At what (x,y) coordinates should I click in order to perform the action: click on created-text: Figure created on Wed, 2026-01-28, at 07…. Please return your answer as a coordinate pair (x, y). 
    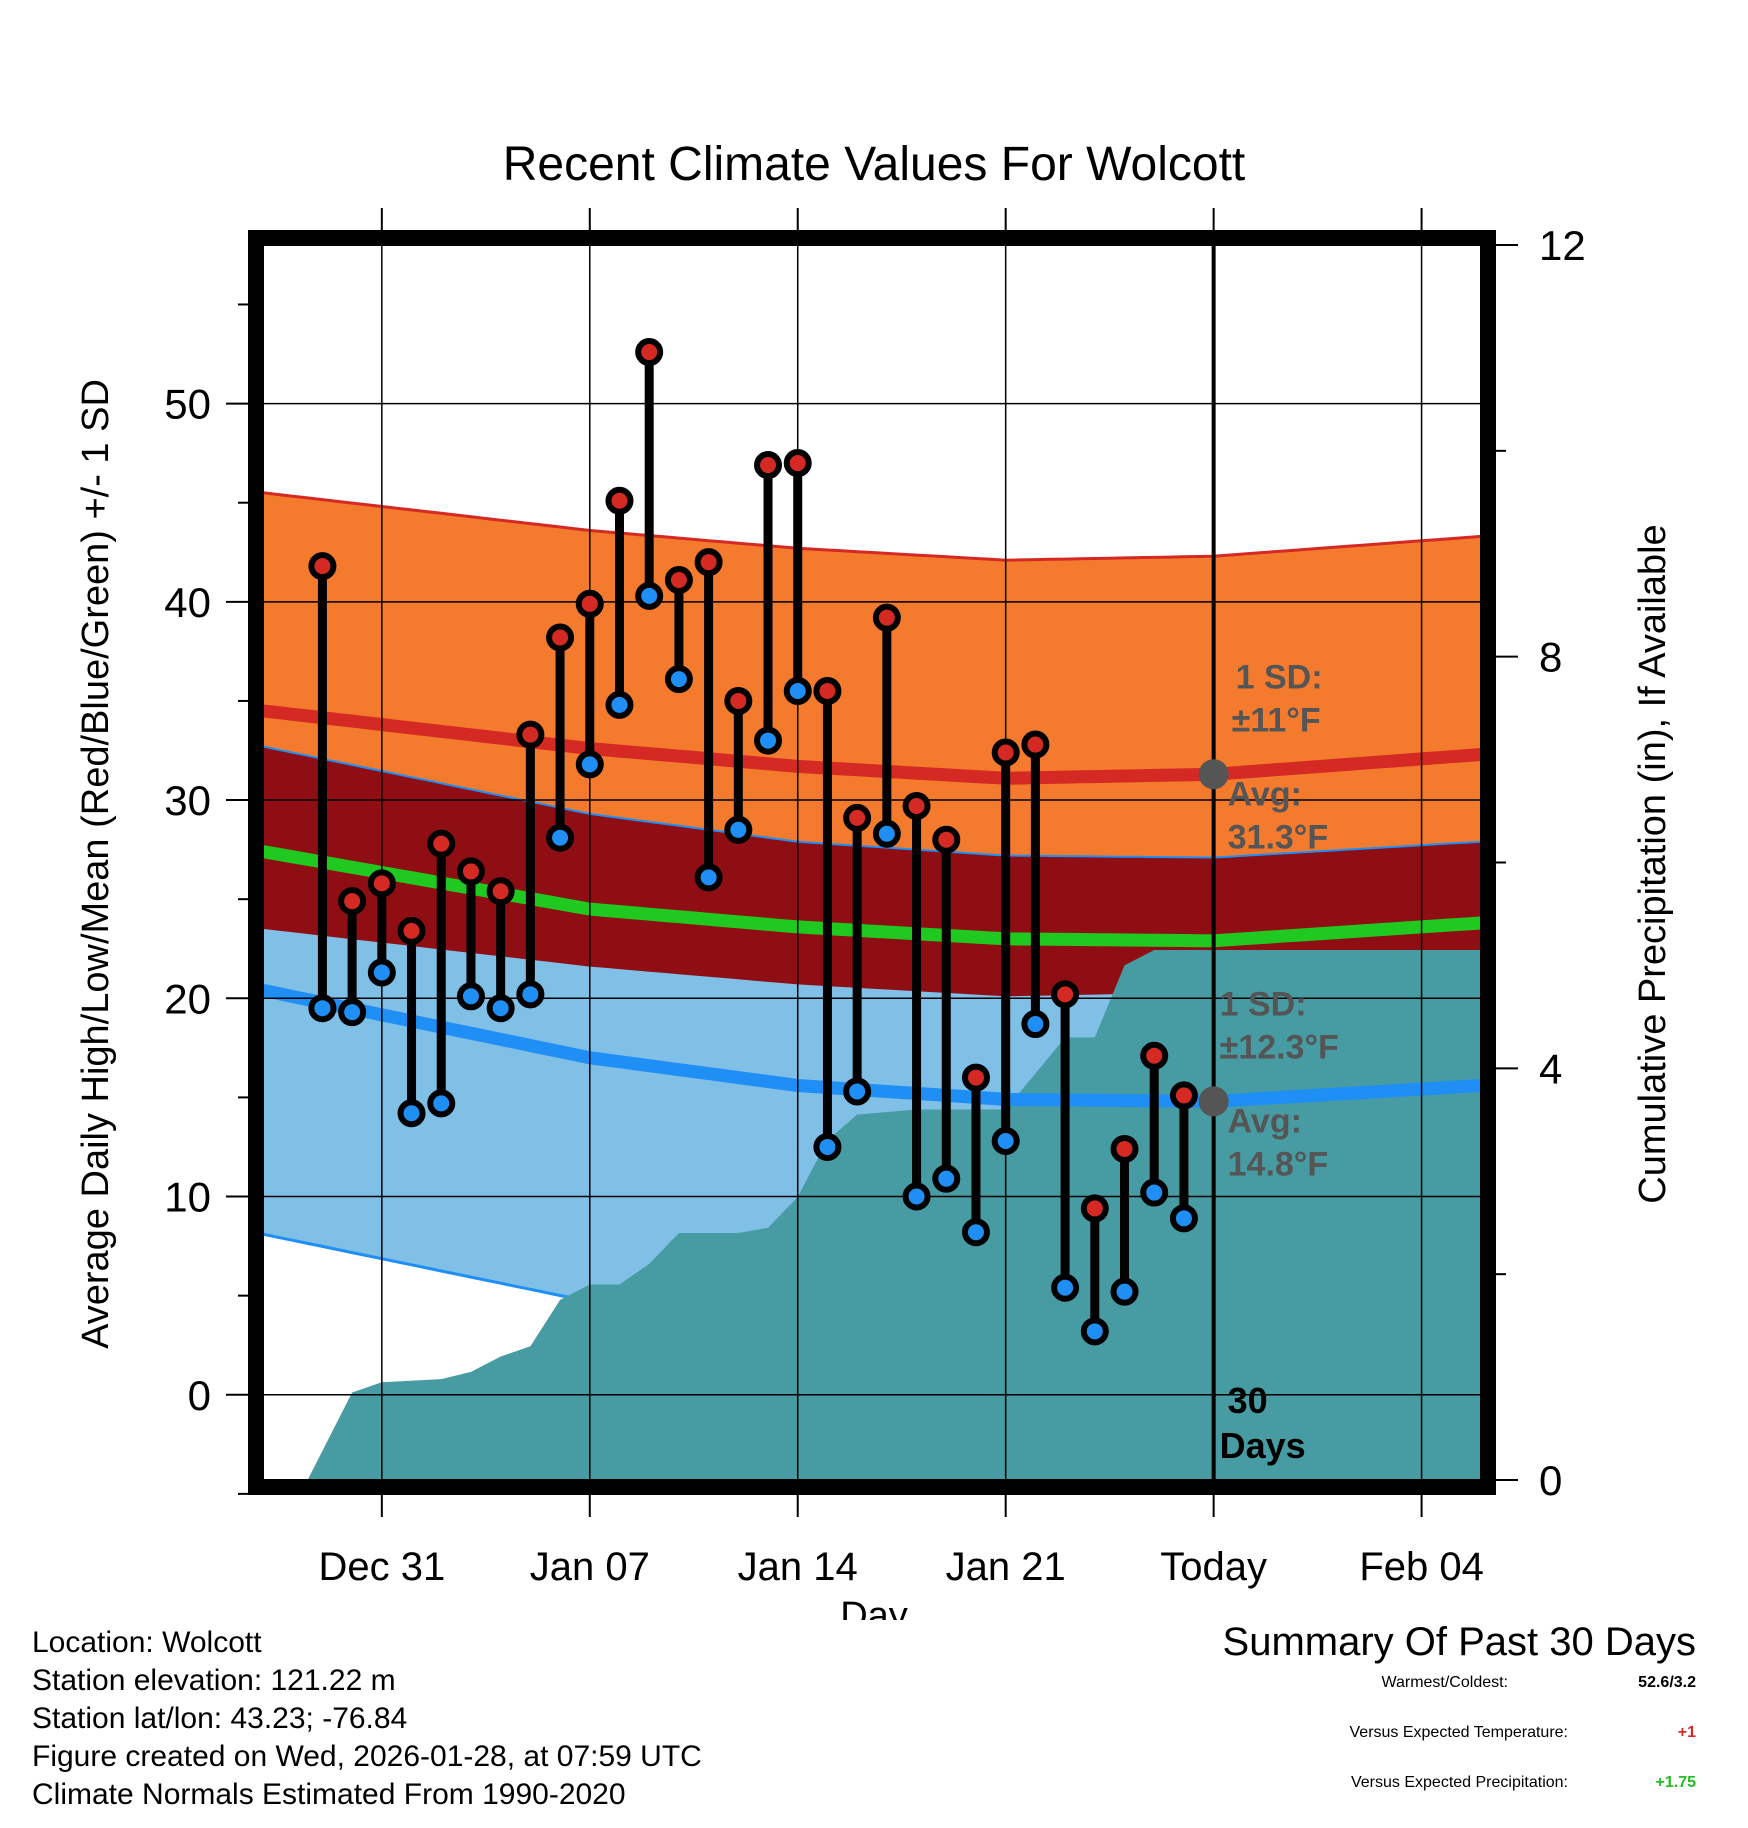
    Looking at the image, I should click on (367, 1756).